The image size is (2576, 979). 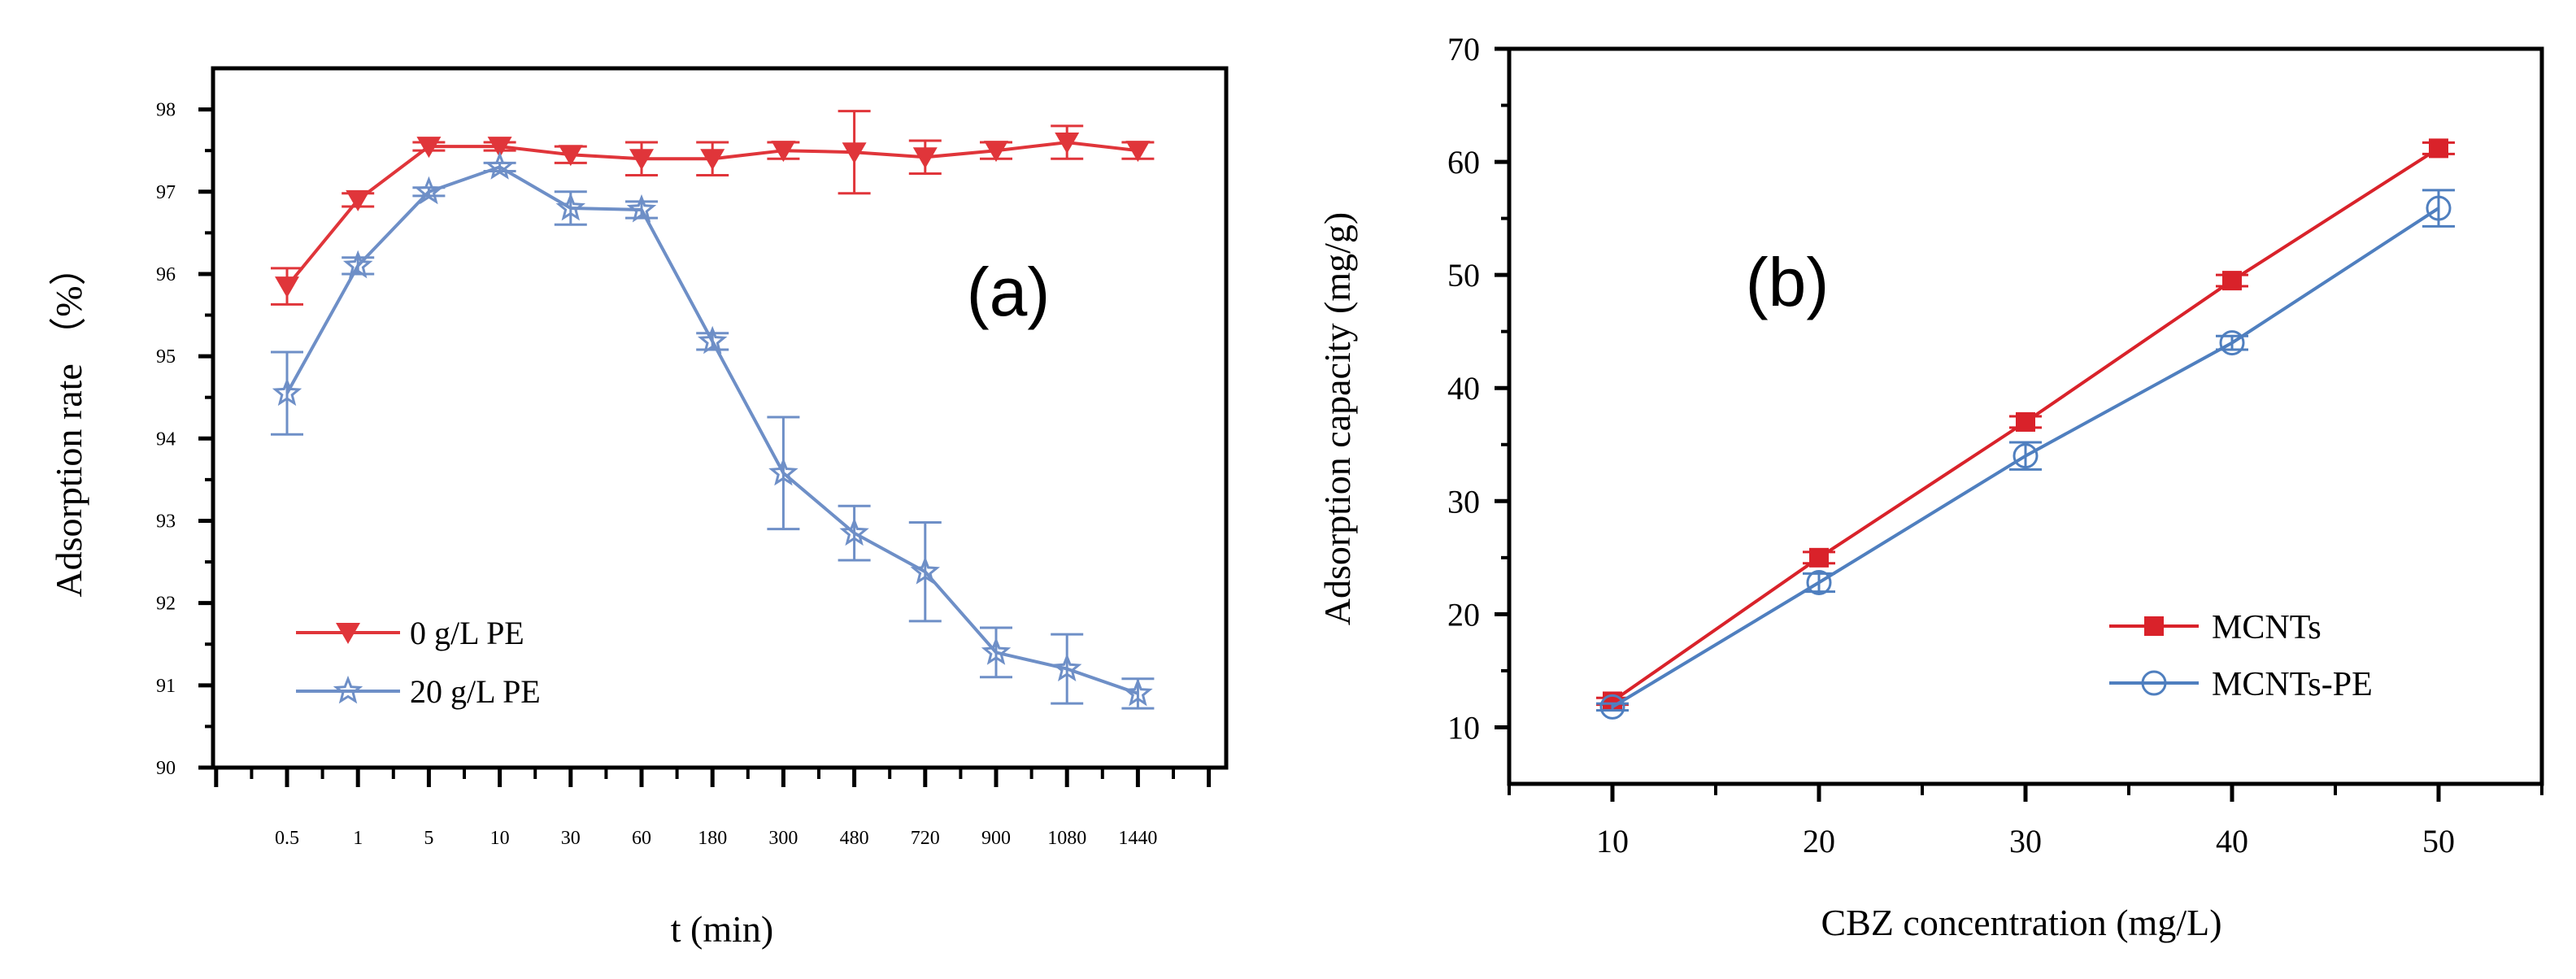 What do you see at coordinates (166, 521) in the screenshot?
I see `panel-a-y-tick-label: 93` at bounding box center [166, 521].